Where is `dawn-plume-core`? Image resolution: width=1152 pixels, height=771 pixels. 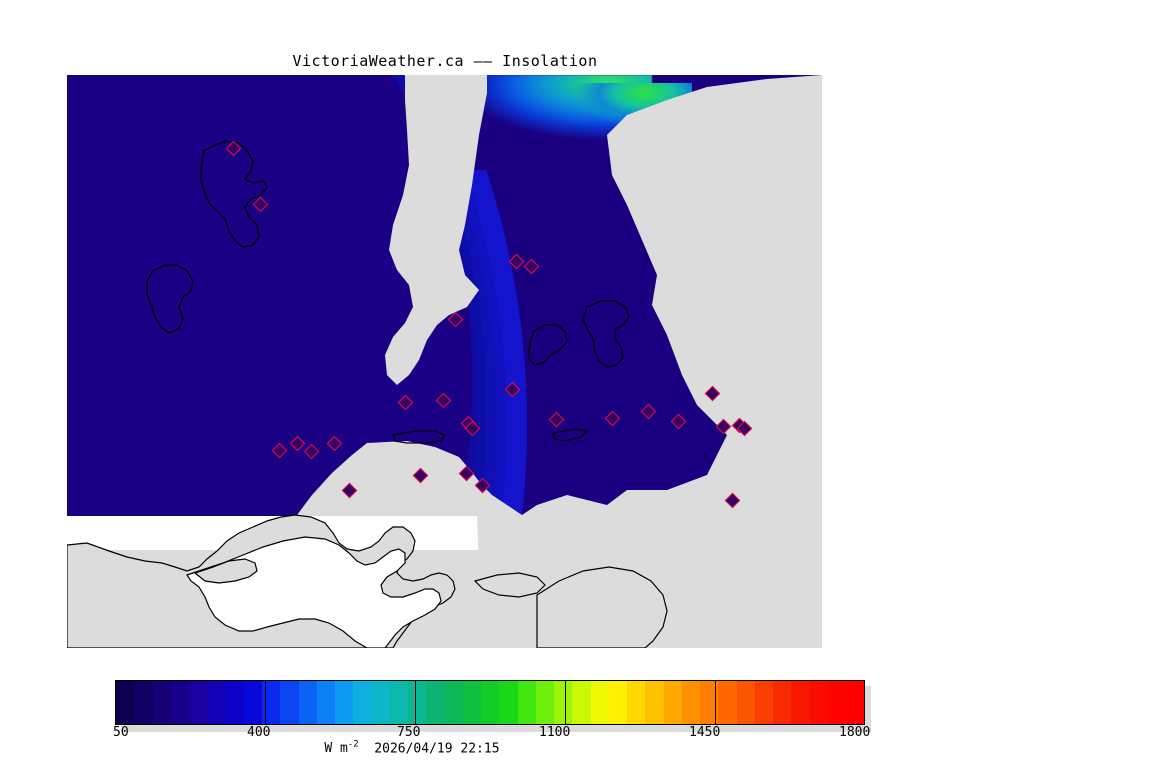
dawn-plume-core is located at coordinates (629, 118).